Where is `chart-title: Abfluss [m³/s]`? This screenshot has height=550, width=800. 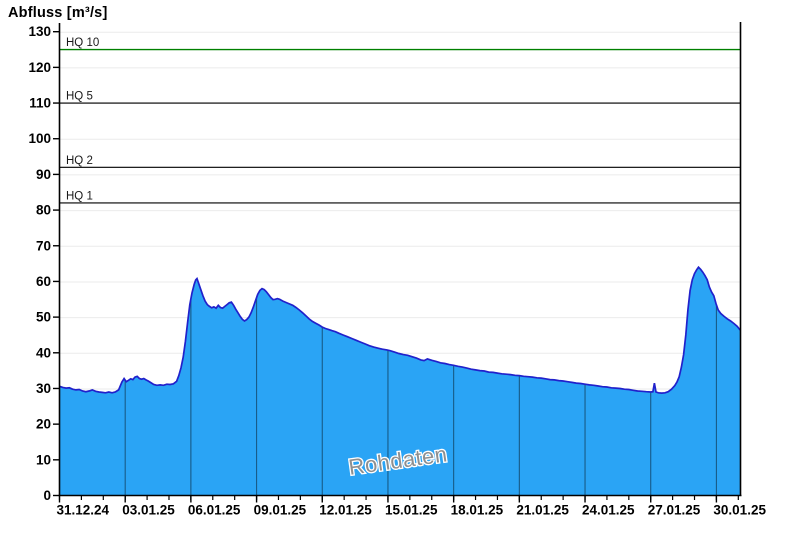
chart-title: Abfluss [m³/s] is located at coordinates (58, 13).